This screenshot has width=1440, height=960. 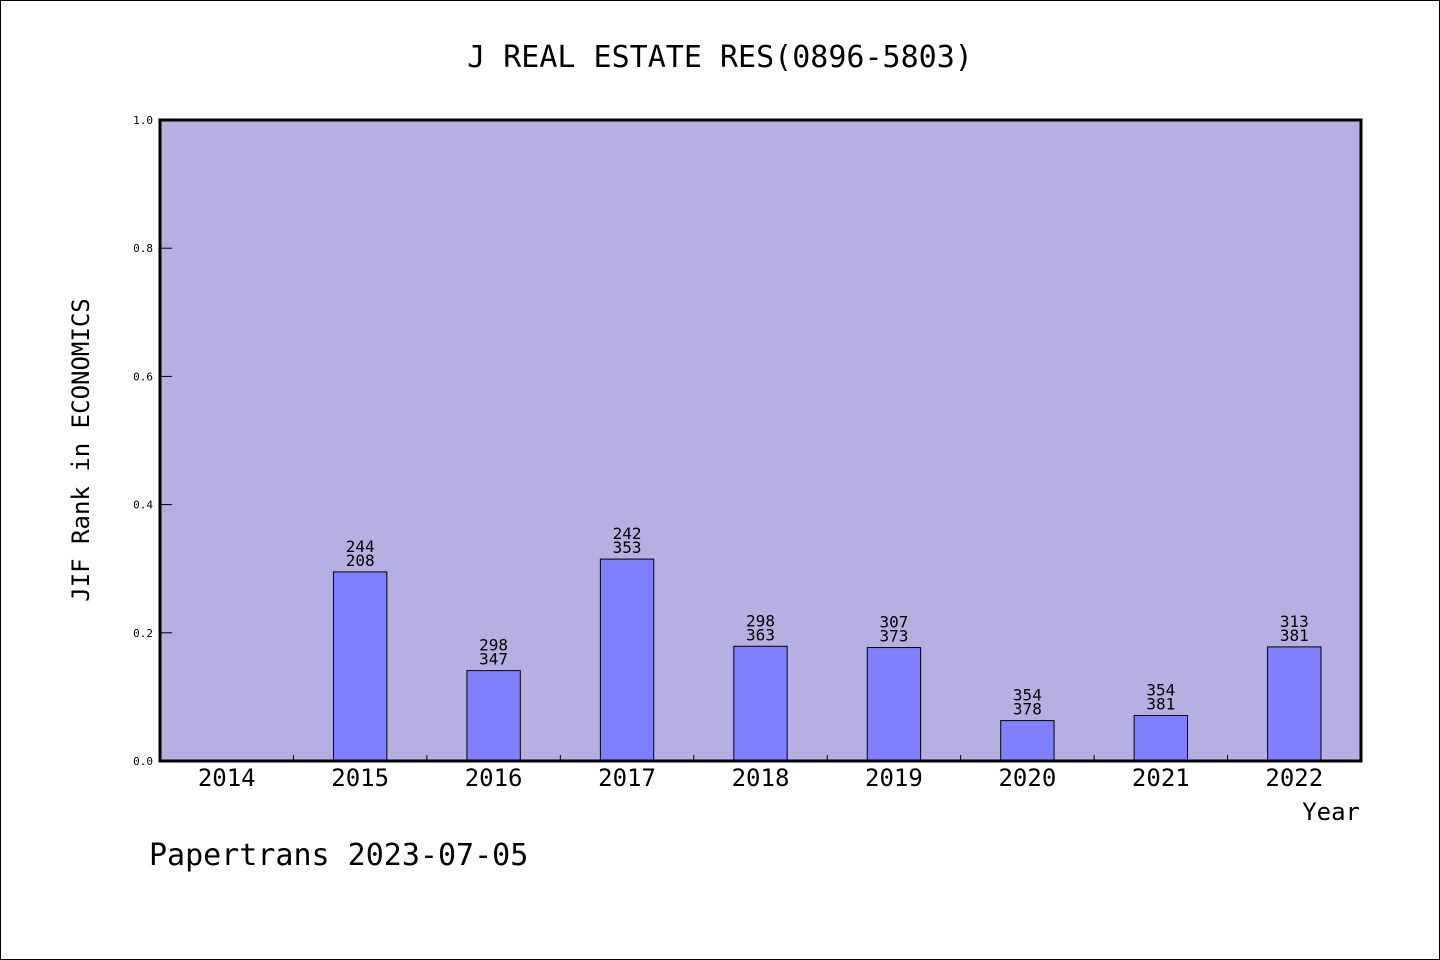 I want to click on data-label-2019-bottom: 373, so click(x=893, y=636).